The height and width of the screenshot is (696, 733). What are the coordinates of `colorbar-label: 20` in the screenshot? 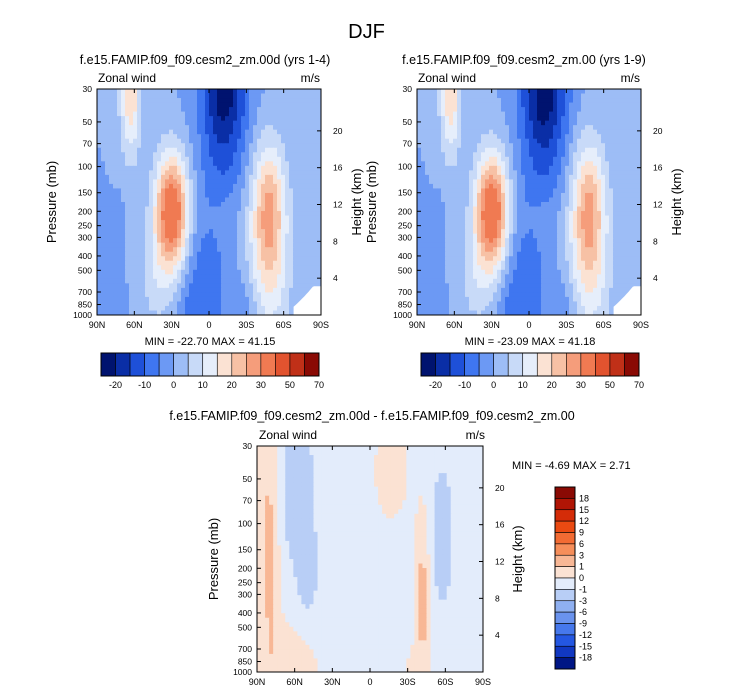 It's located at (232, 385).